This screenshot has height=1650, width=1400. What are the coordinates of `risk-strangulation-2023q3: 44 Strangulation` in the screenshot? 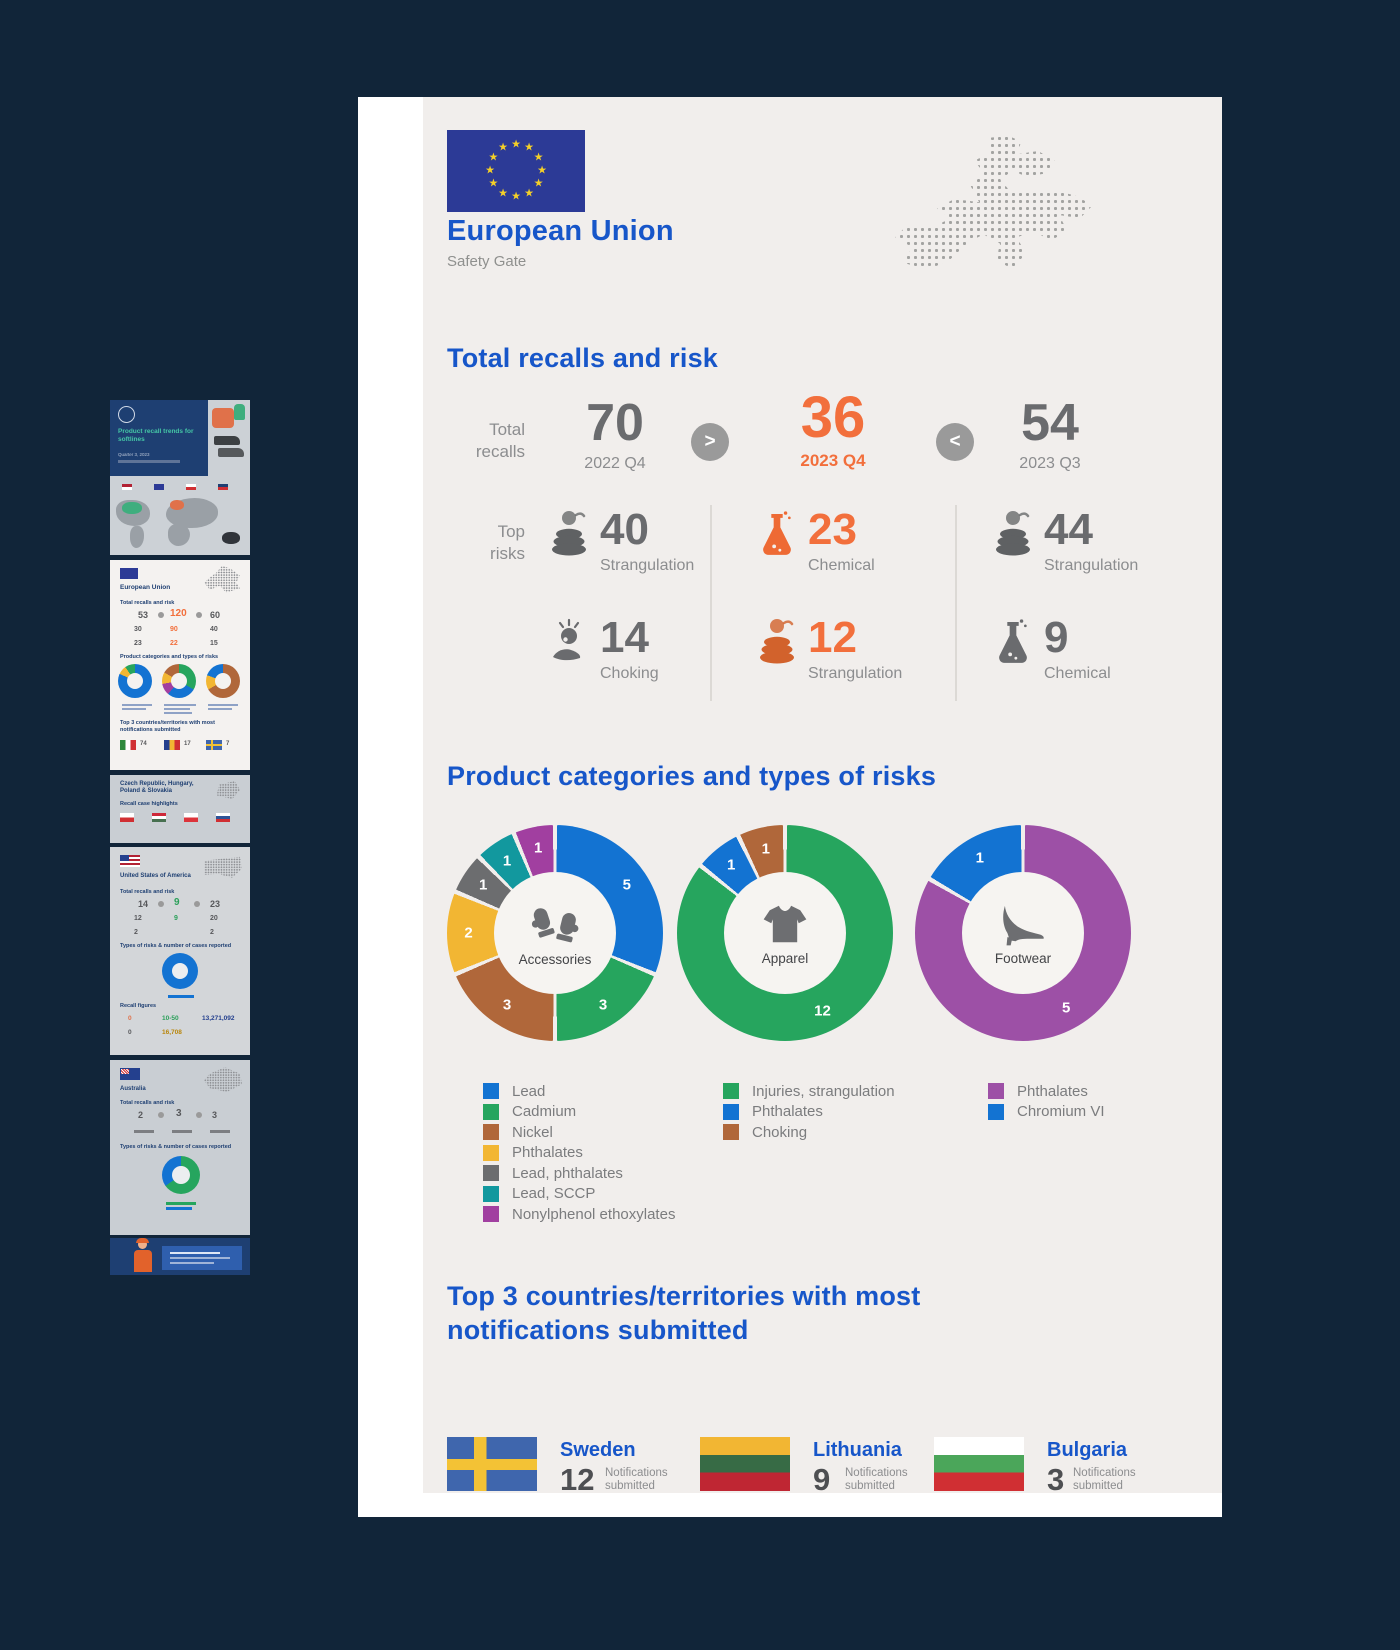 It's located at (1064, 540).